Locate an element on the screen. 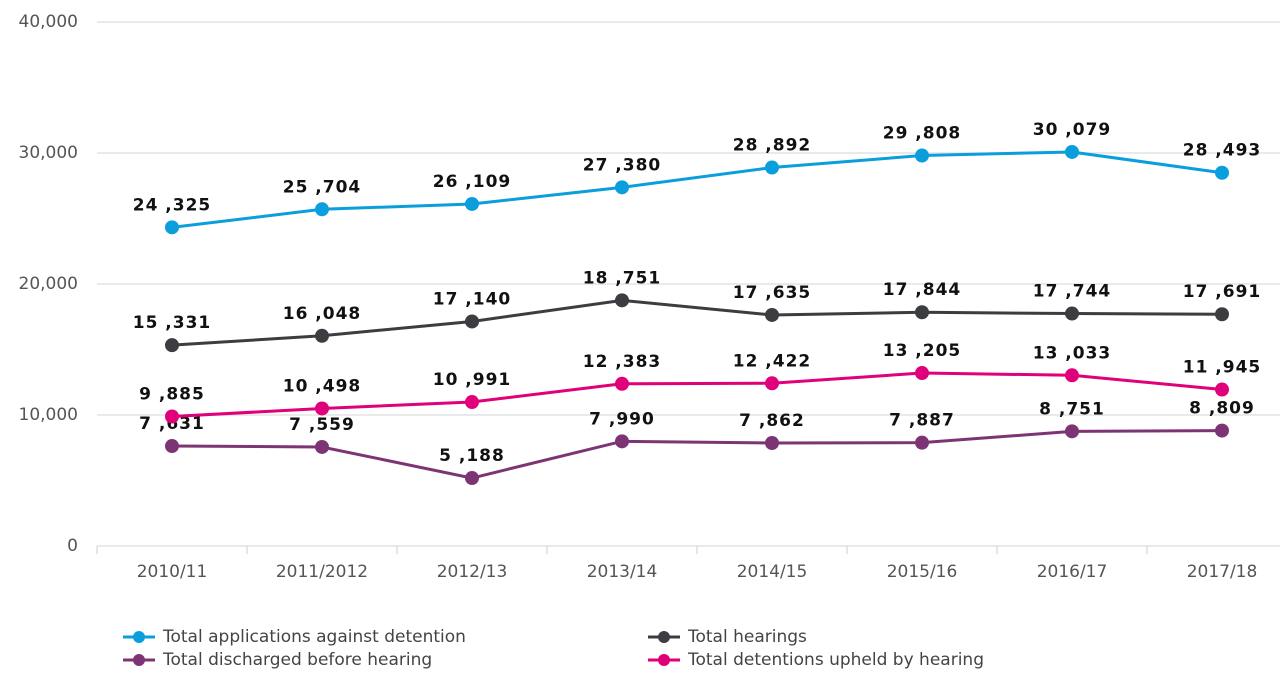 The height and width of the screenshot is (681, 1280). value-label: 7 ,862 is located at coordinates (772, 421).